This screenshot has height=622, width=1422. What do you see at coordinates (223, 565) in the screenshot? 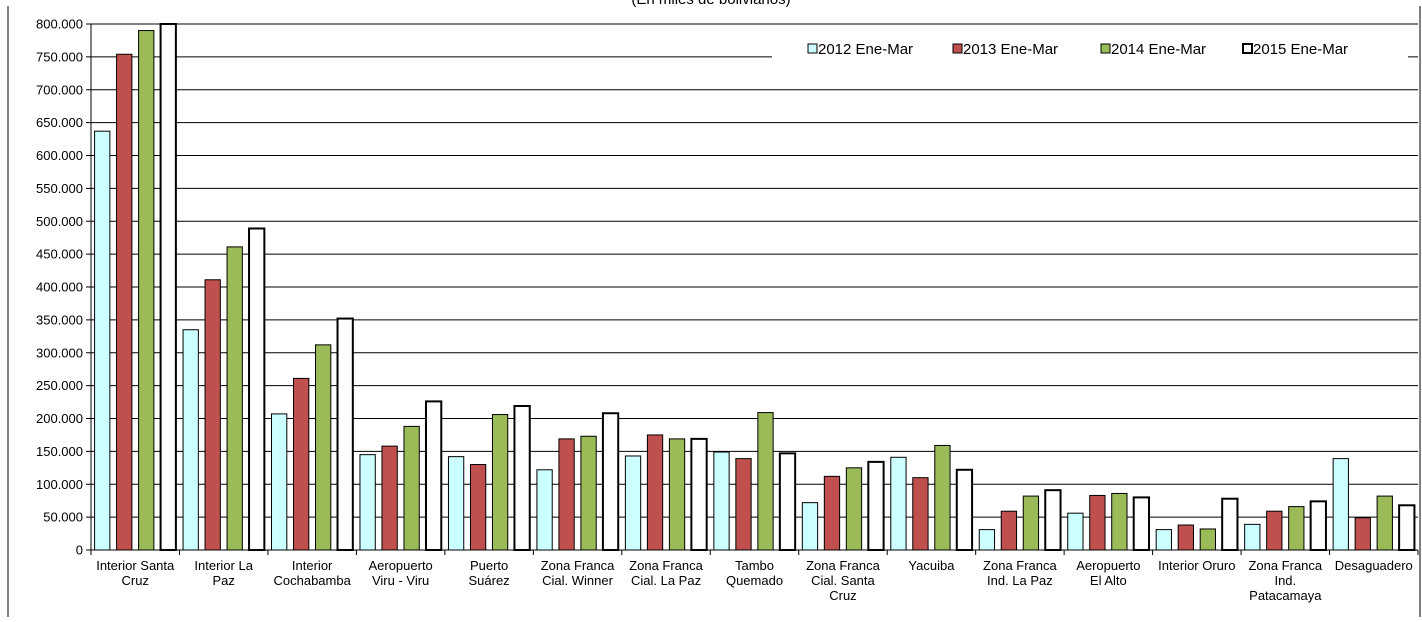
I see `x-tick-label: Interior La` at bounding box center [223, 565].